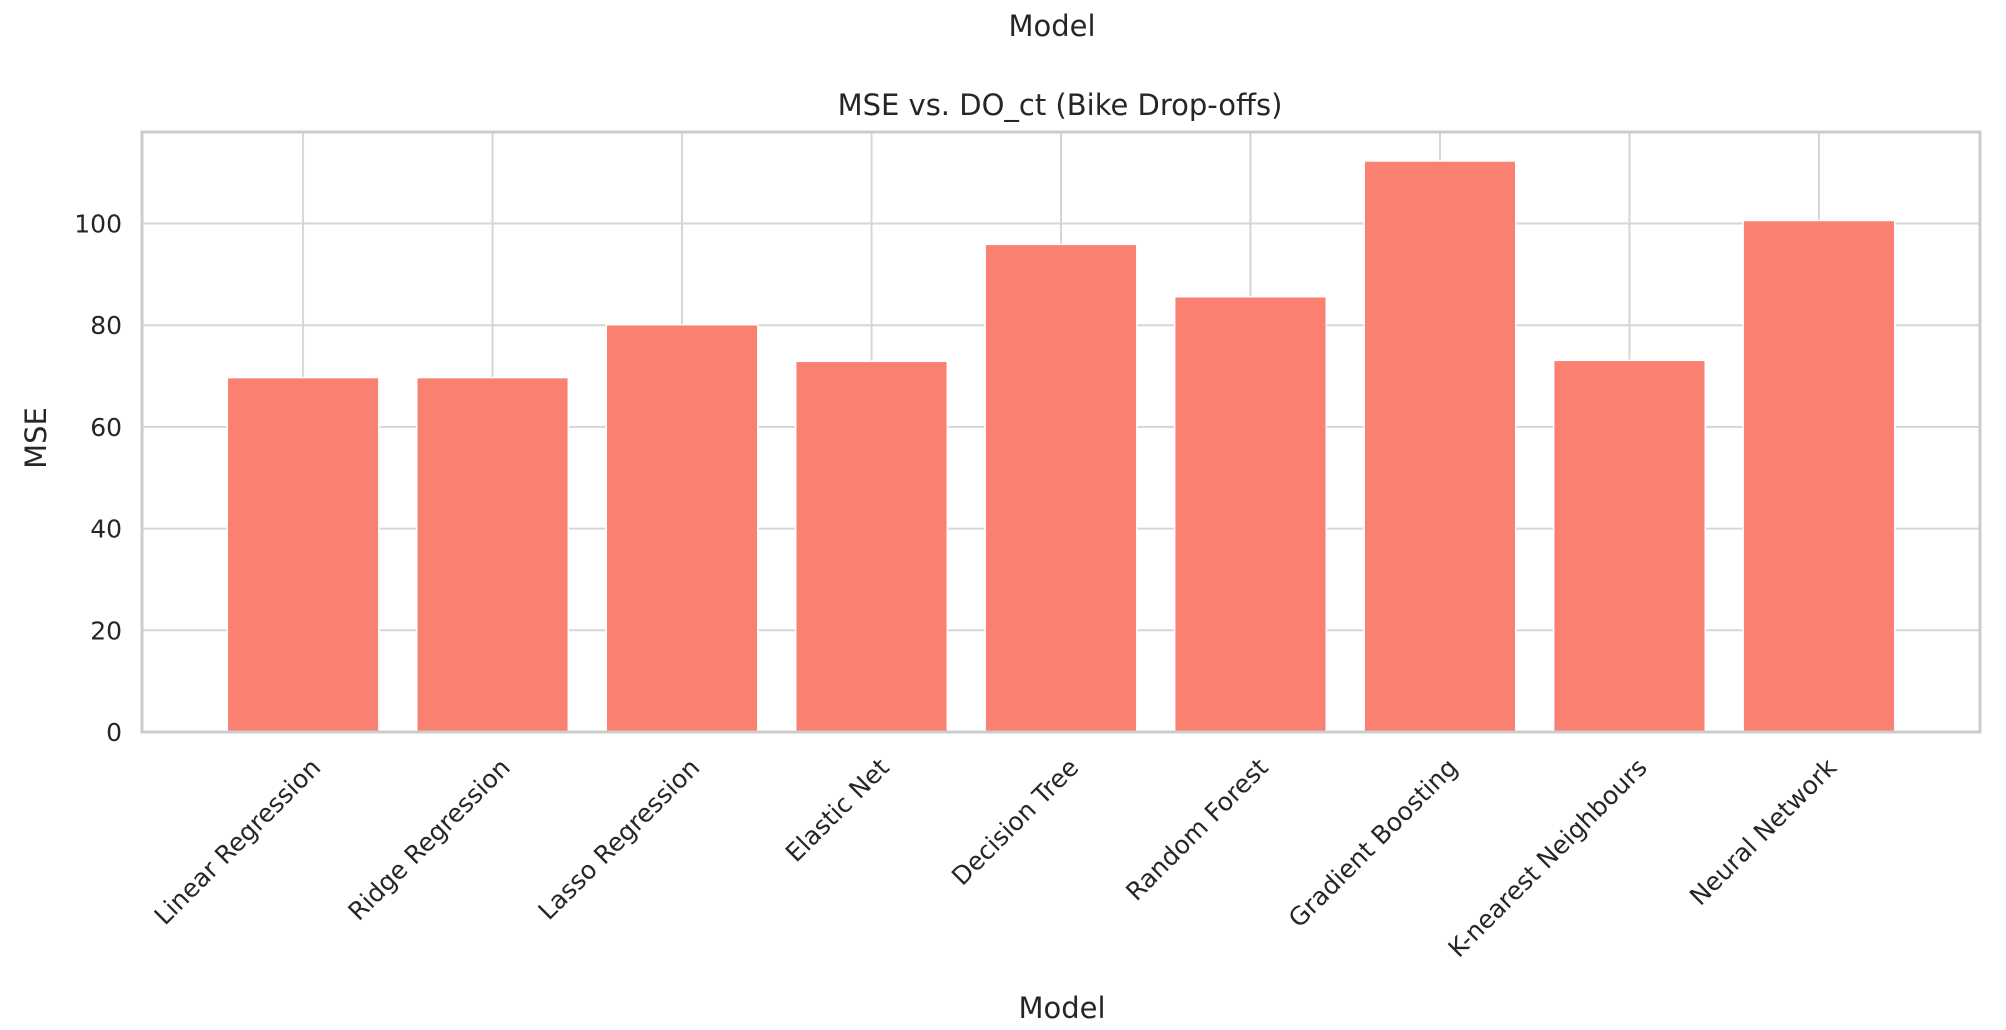 The width and height of the screenshot is (2006, 1030). What do you see at coordinates (871, 546) in the screenshot?
I see `bar-elastic-net` at bounding box center [871, 546].